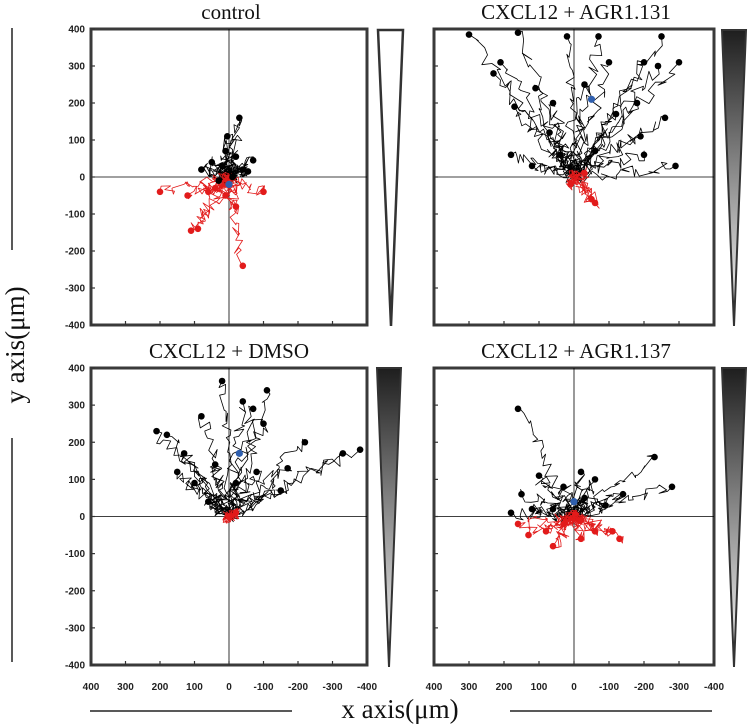  Describe the element at coordinates (91, 687) in the screenshot. I see `x-tick-label: 400` at that location.